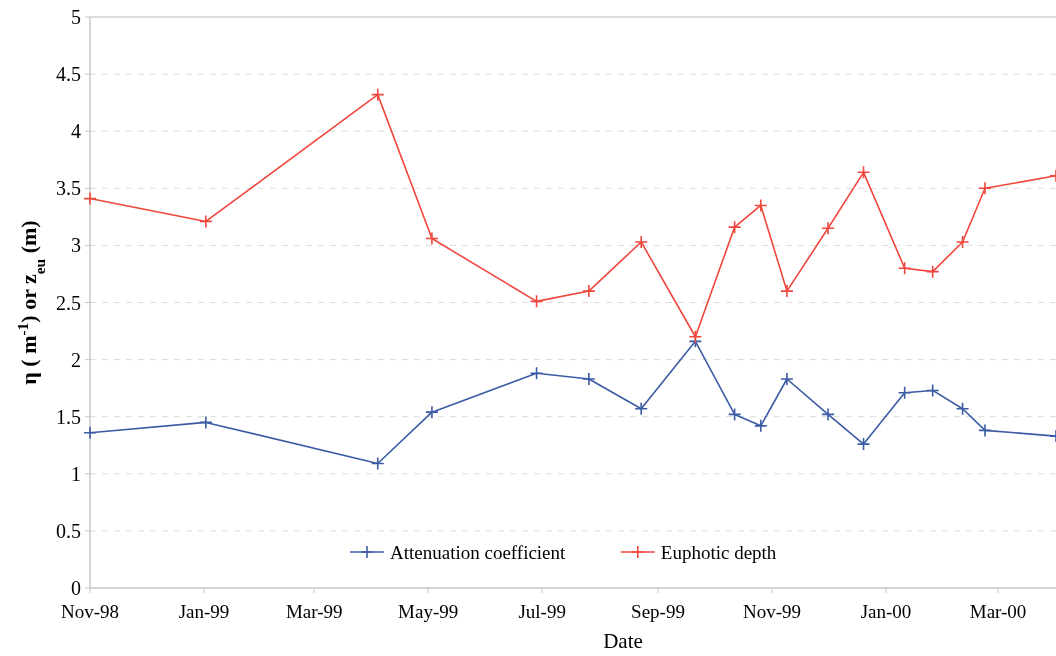 The width and height of the screenshot is (1056, 656). What do you see at coordinates (76, 17) in the screenshot?
I see `y-tick-label: 5` at bounding box center [76, 17].